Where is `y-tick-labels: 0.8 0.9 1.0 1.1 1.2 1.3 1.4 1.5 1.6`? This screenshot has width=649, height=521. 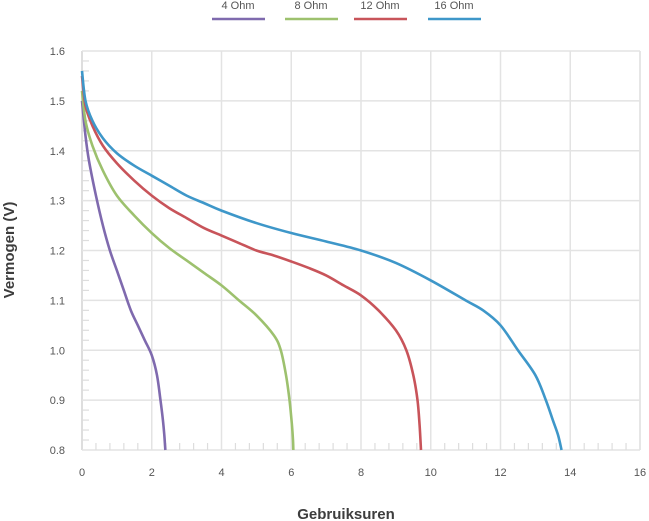
y-tick-labels: 0.8 0.9 1.0 1.1 1.2 1.3 1.4 1.5 1.6 is located at coordinates (57, 251).